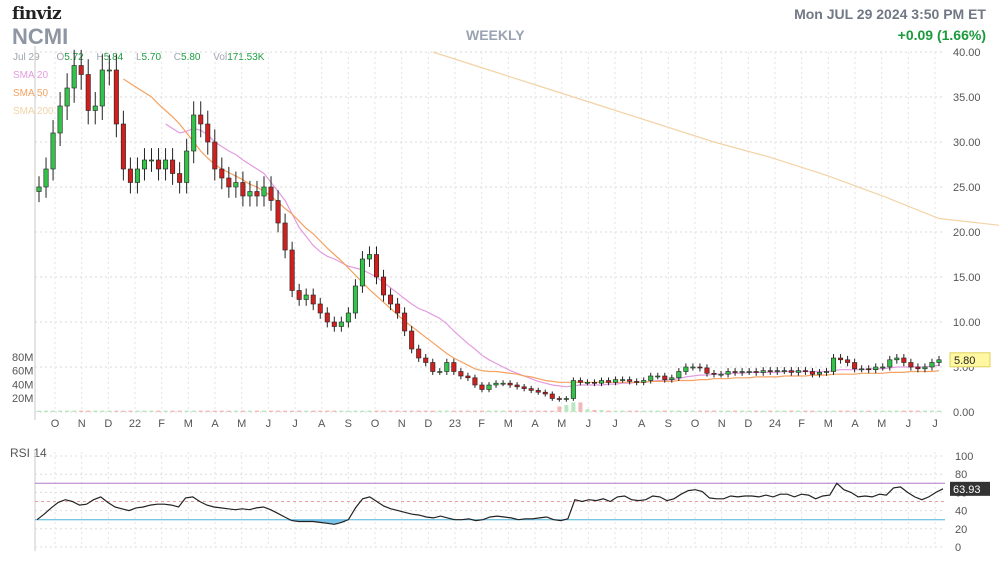 The image size is (999, 562). Describe the element at coordinates (963, 413) in the screenshot. I see `price-tick-label: 0.00` at that location.